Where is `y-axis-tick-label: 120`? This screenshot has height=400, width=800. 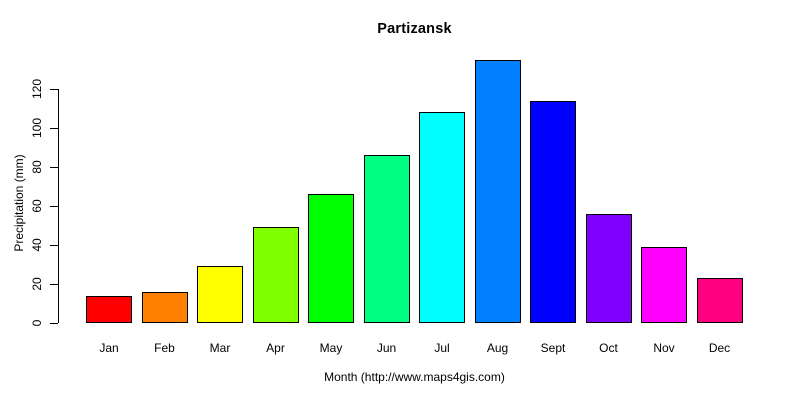 y-axis-tick-label: 120 is located at coordinates (37, 89).